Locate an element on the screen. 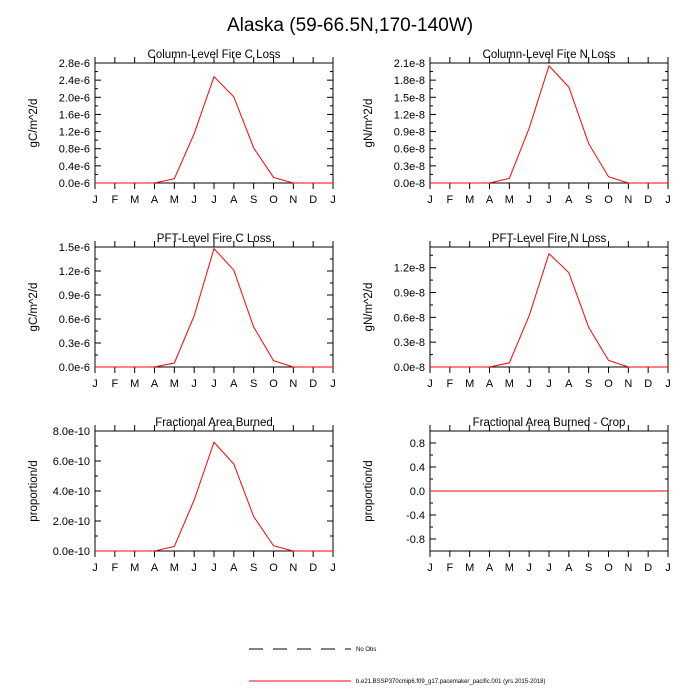 Image resolution: width=700 pixels, height=700 pixels. panel-title: Column-Level Fire C Loss is located at coordinates (214, 55).